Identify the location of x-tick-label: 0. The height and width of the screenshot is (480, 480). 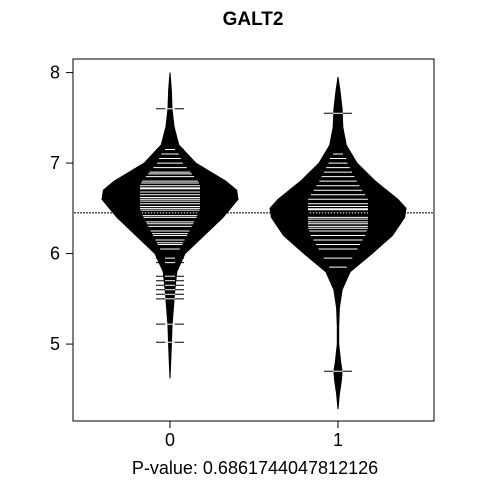
(170, 440).